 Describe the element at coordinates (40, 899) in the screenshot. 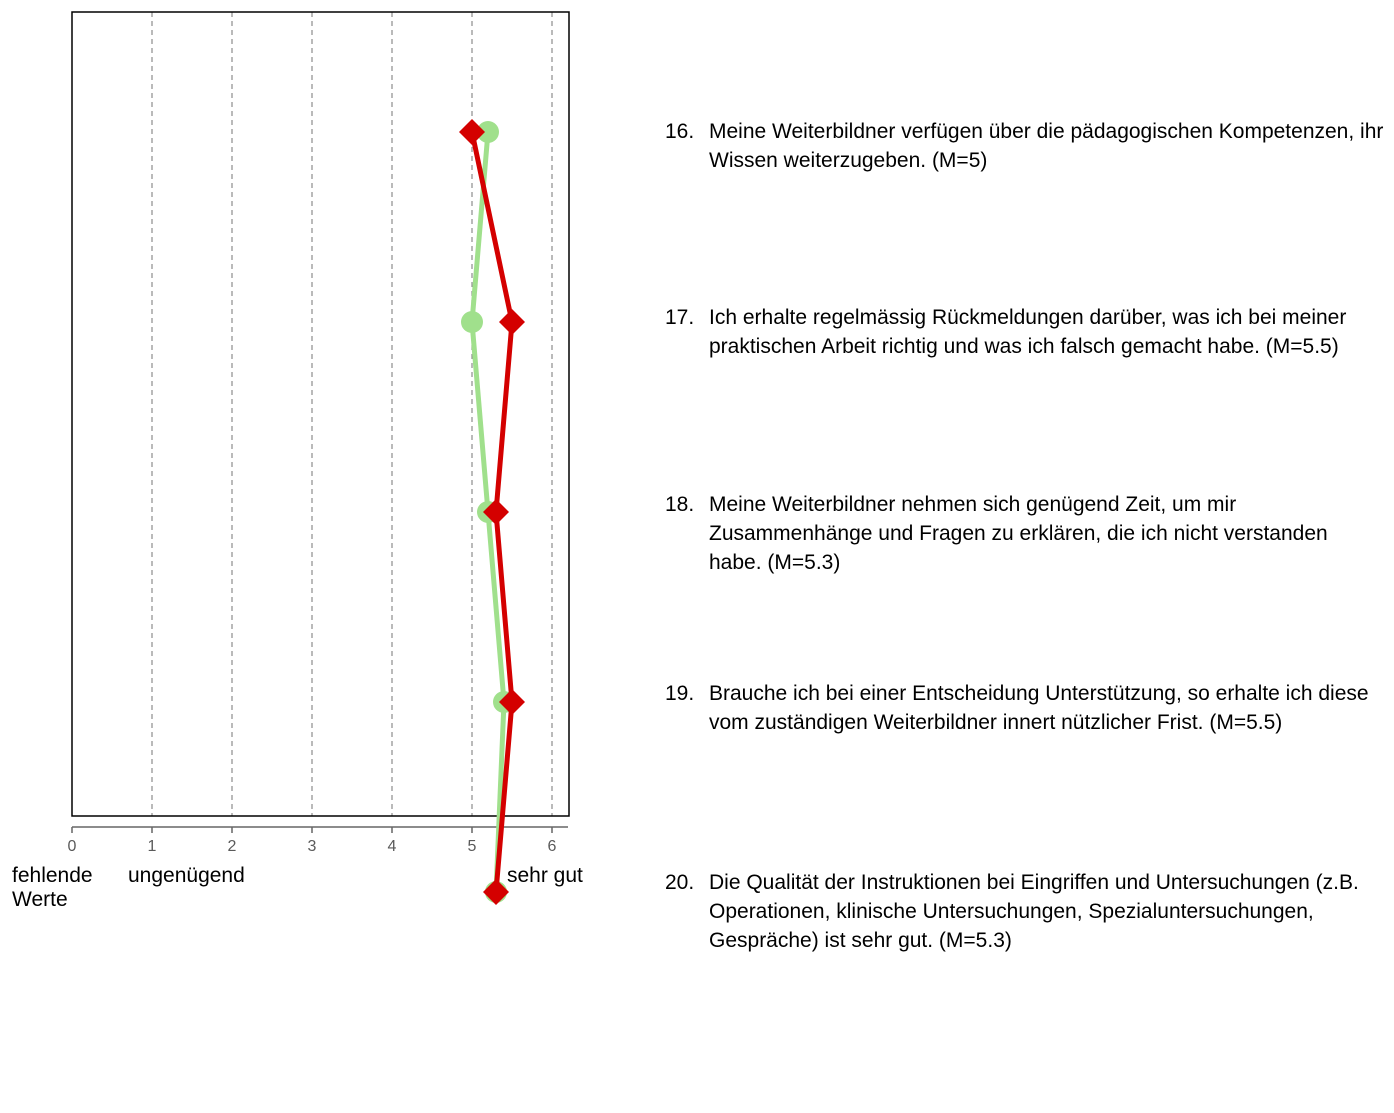

I see `scale-label-left-line2: Werte` at that location.